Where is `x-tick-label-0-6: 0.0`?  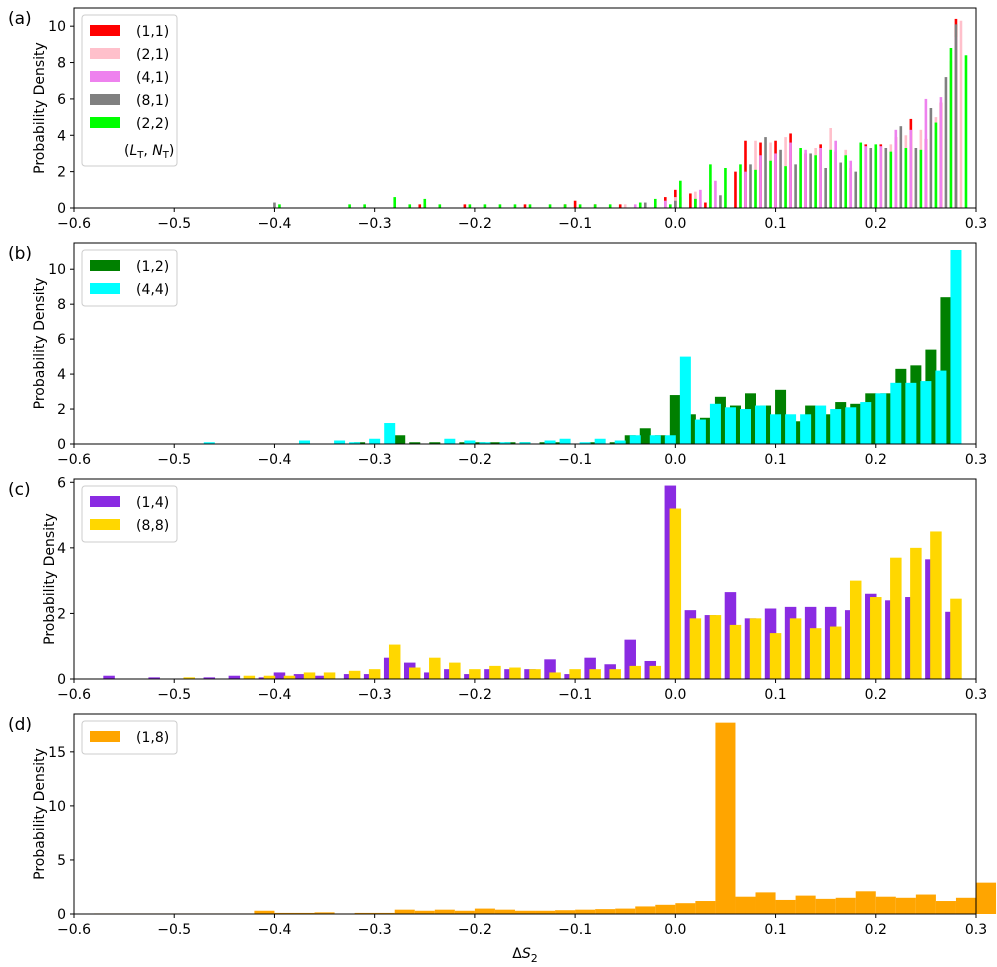 x-tick-label-0-6: 0.0 is located at coordinates (675, 224).